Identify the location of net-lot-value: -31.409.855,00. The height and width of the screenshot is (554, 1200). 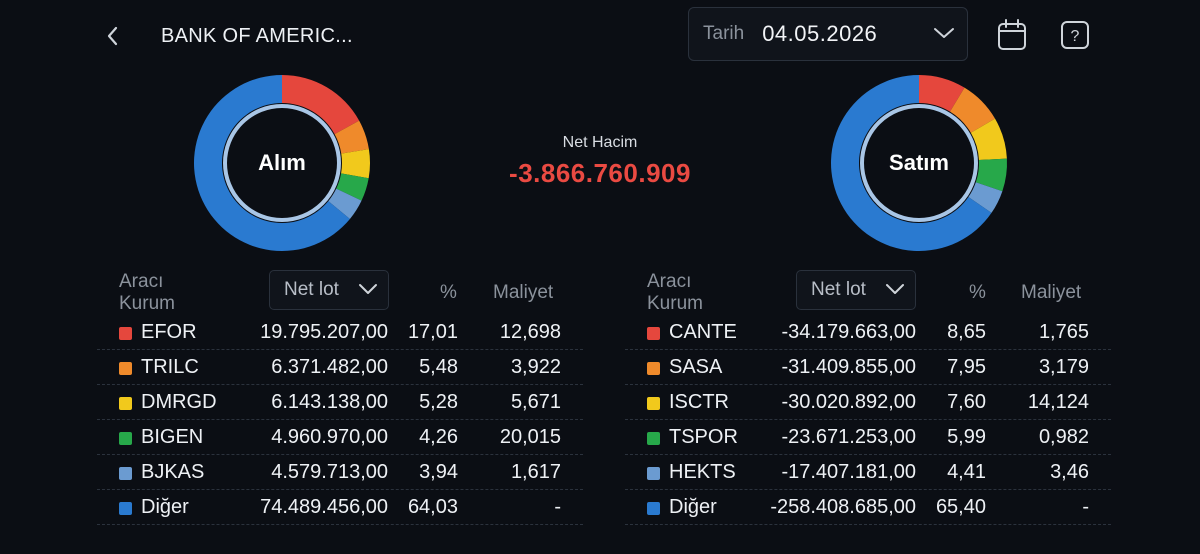
(848, 367).